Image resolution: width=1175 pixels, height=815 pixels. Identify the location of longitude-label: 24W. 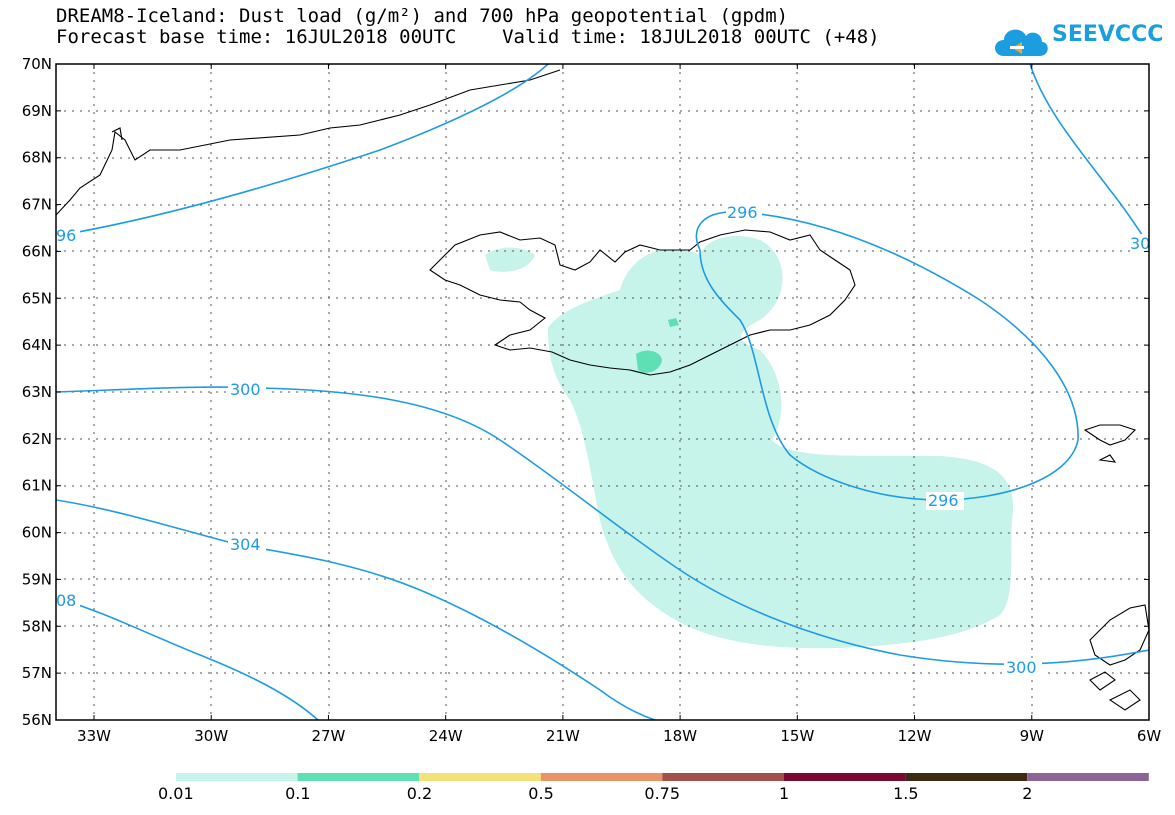
(446, 736).